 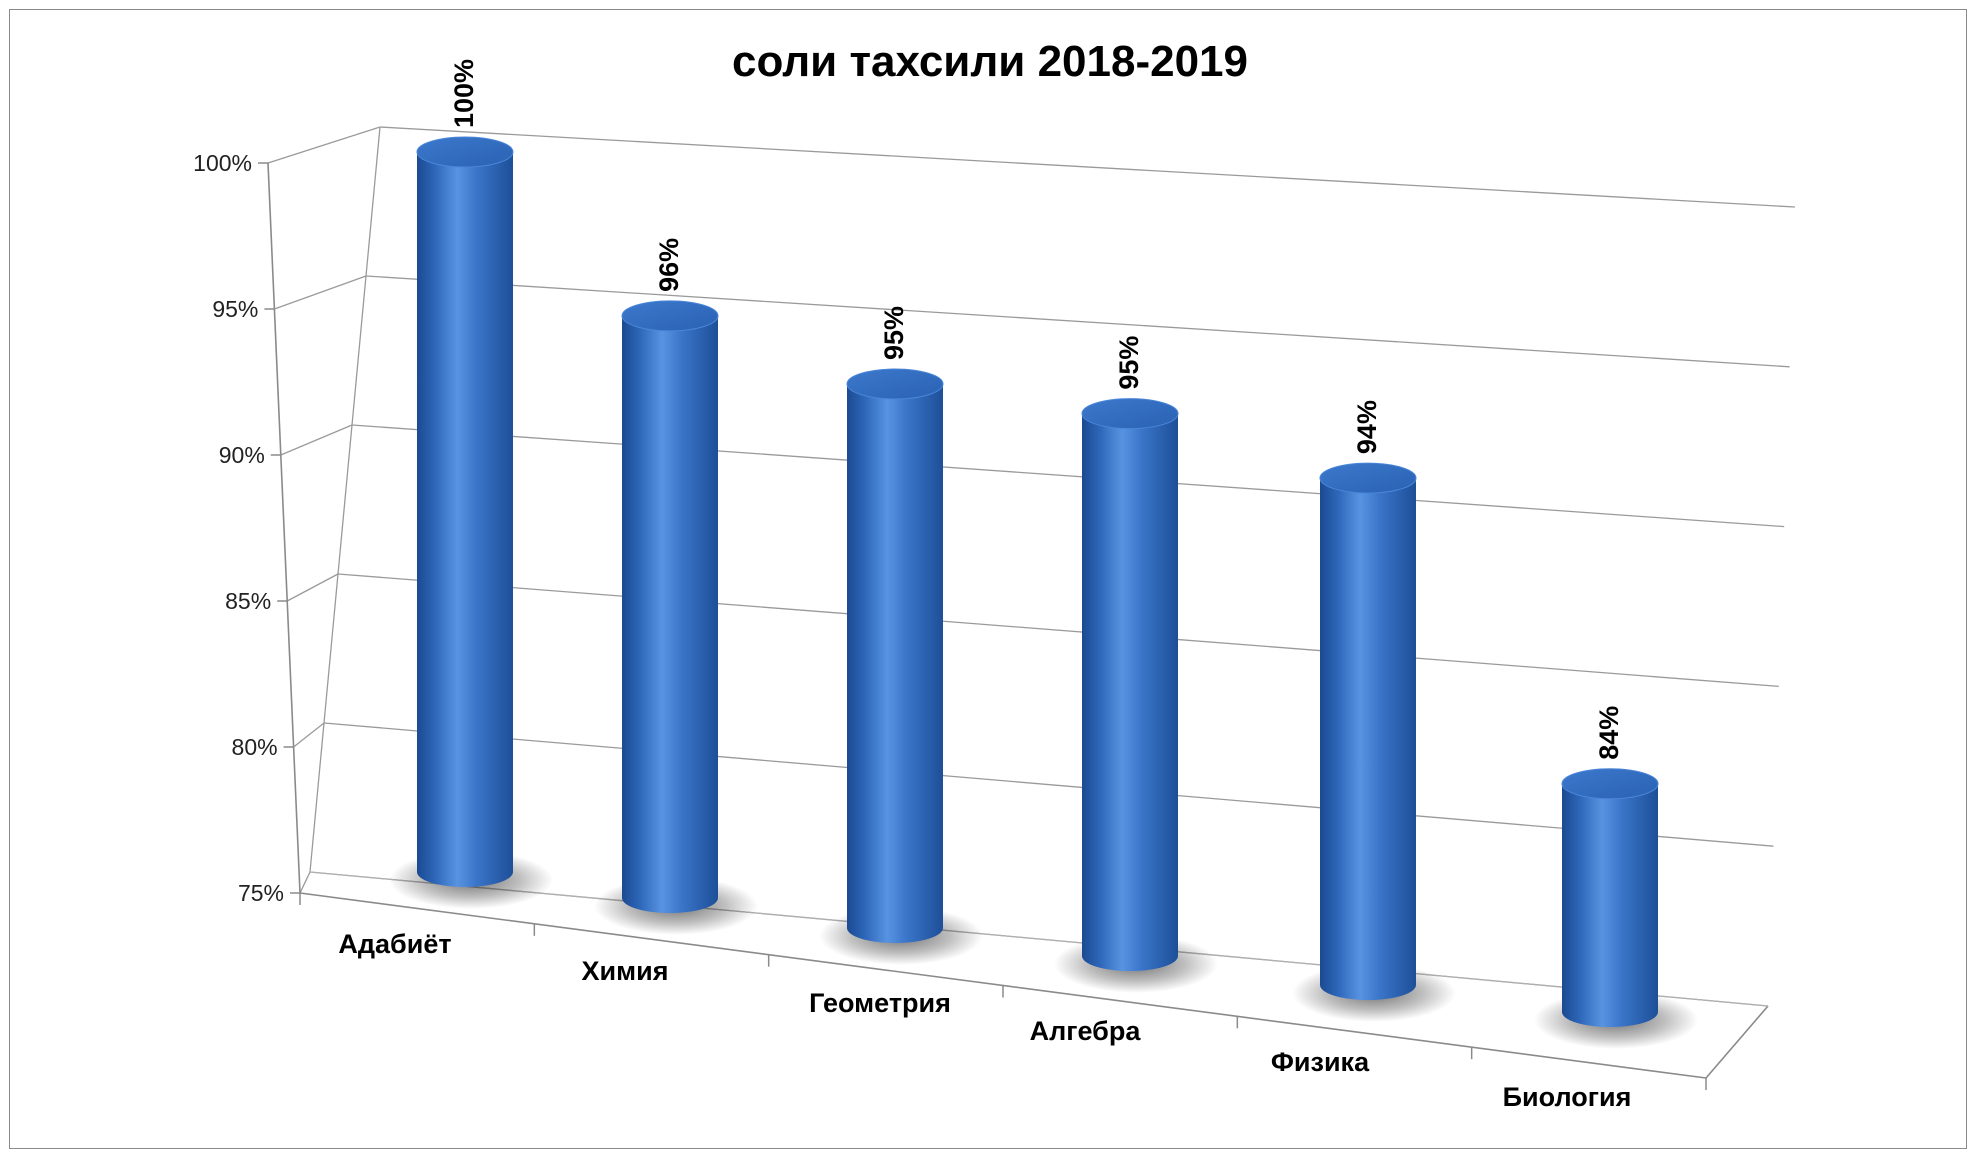 What do you see at coordinates (1567, 1097) in the screenshot?
I see `x-tick-label: Биология` at bounding box center [1567, 1097].